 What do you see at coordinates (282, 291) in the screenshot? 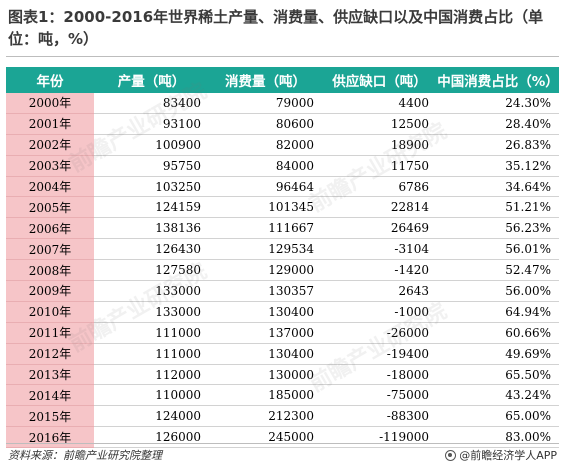
I see `table-row: 2009年 133000 130357 2643 56.00%` at bounding box center [282, 291].